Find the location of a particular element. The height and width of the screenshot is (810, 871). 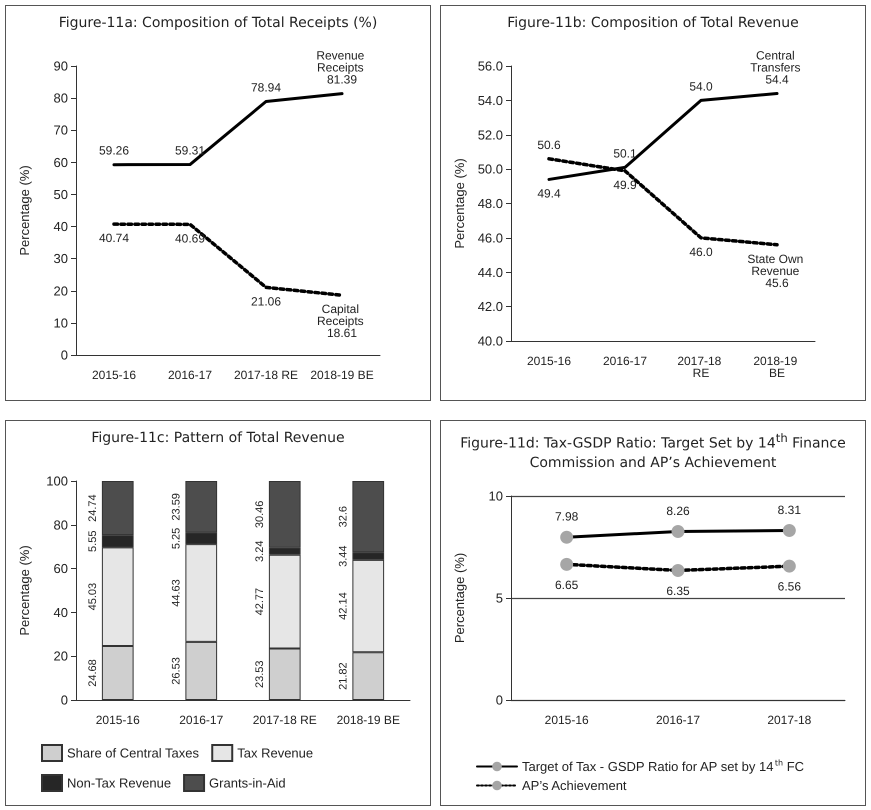

y-tick-label: 42.0 is located at coordinates (490, 306).